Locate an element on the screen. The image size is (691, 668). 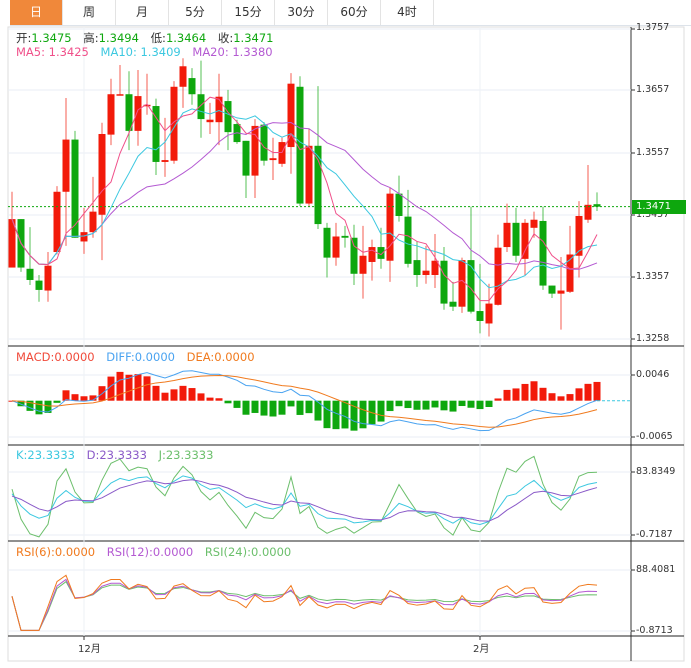
close-label: 收: is located at coordinates (225, 38).